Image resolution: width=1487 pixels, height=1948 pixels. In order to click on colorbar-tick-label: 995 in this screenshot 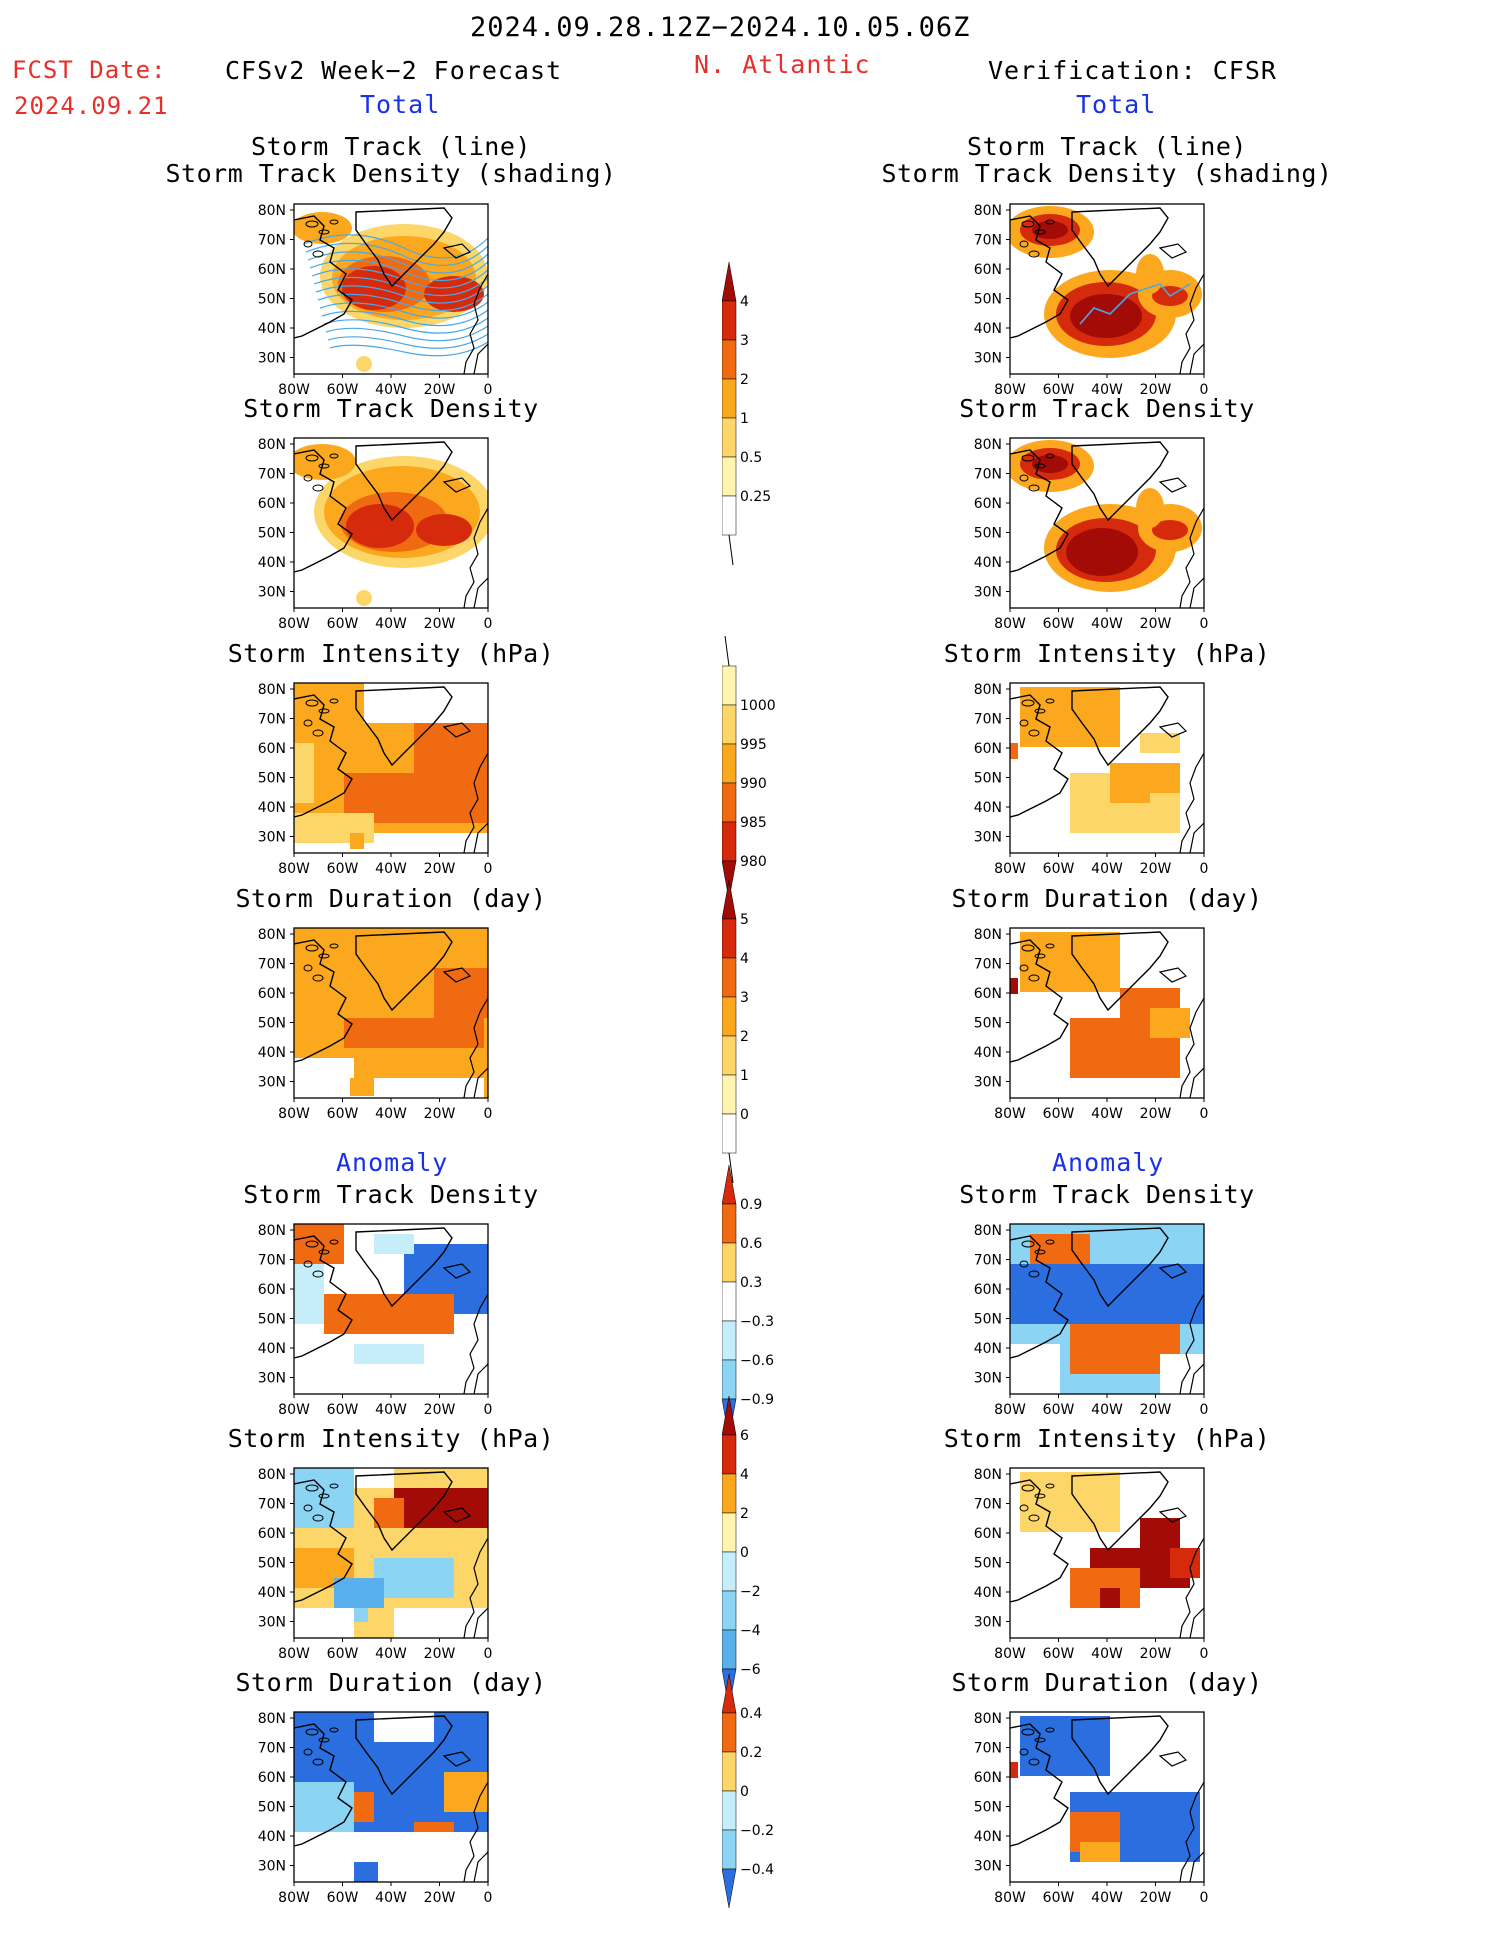, I will do `click(753, 745)`.